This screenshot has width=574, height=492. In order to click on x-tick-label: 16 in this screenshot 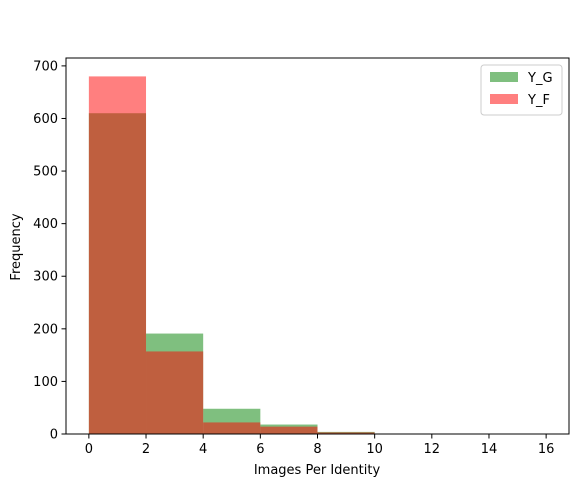, I will do `click(546, 449)`.